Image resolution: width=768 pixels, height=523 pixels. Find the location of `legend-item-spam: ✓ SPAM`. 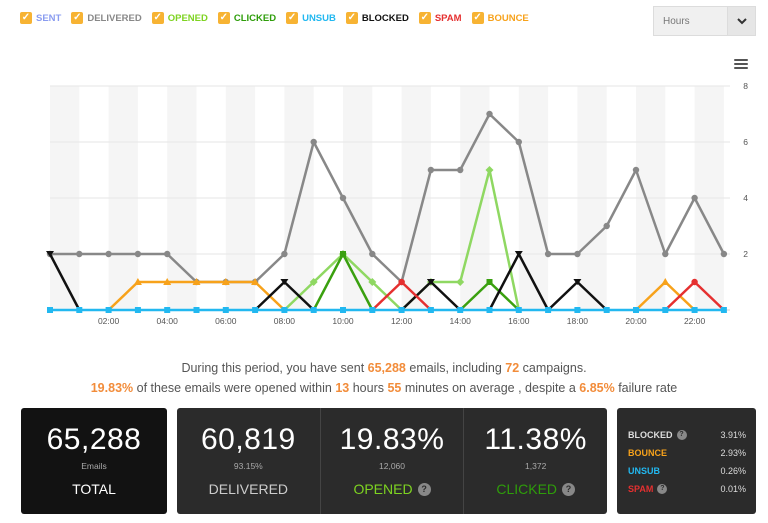

legend-item-spam: ✓ SPAM is located at coordinates (440, 18).